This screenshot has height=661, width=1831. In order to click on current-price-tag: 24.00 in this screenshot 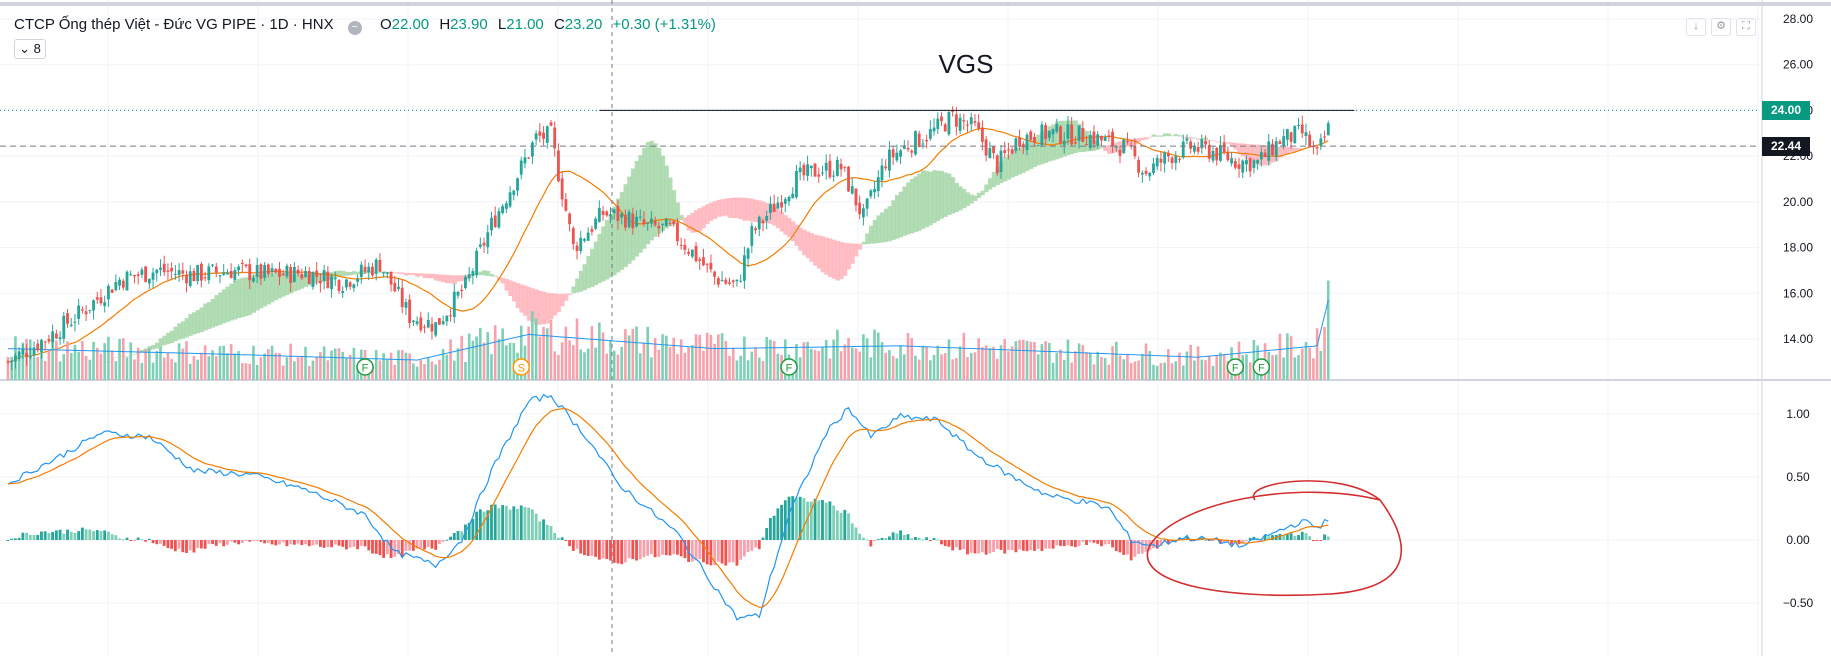, I will do `click(1786, 110)`.